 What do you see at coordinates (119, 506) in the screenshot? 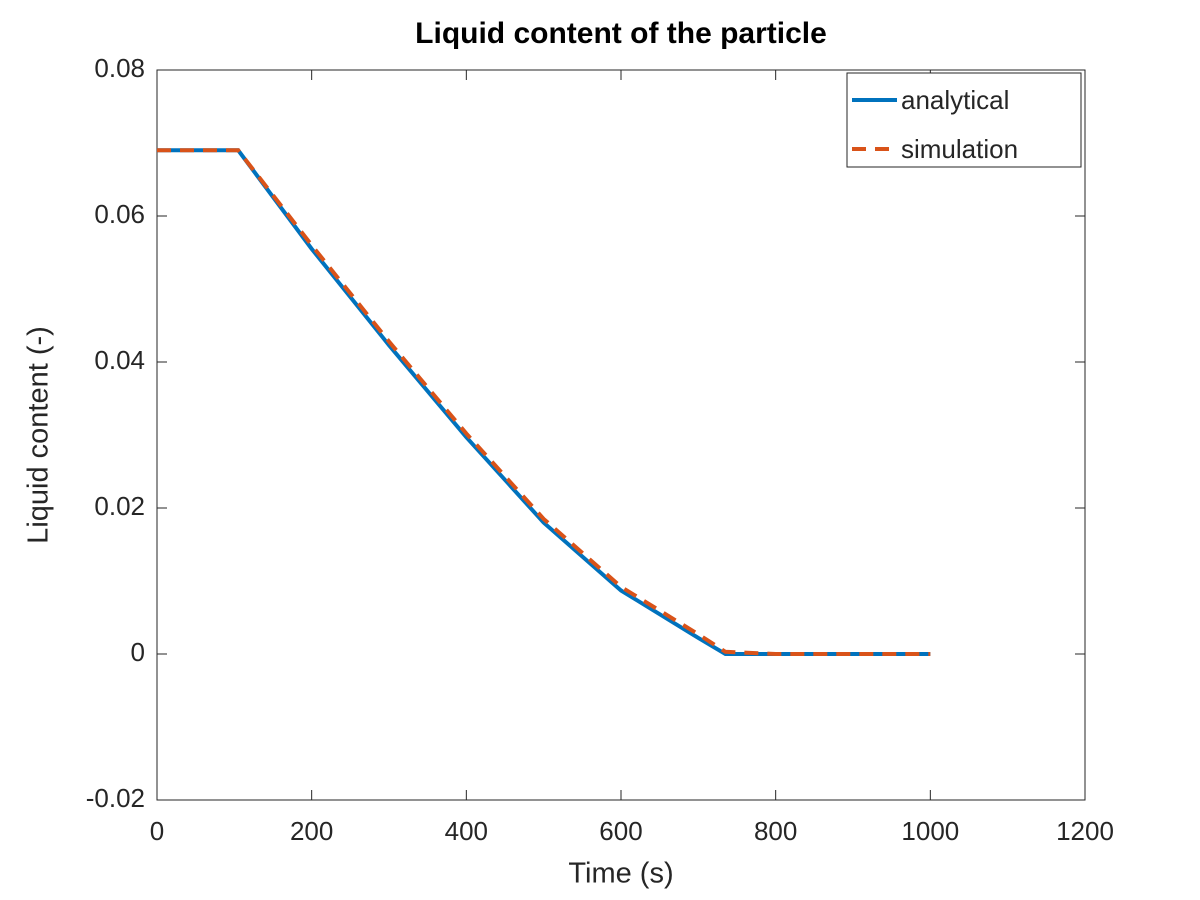
I see `y-tick-label: 0.02` at bounding box center [119, 506].